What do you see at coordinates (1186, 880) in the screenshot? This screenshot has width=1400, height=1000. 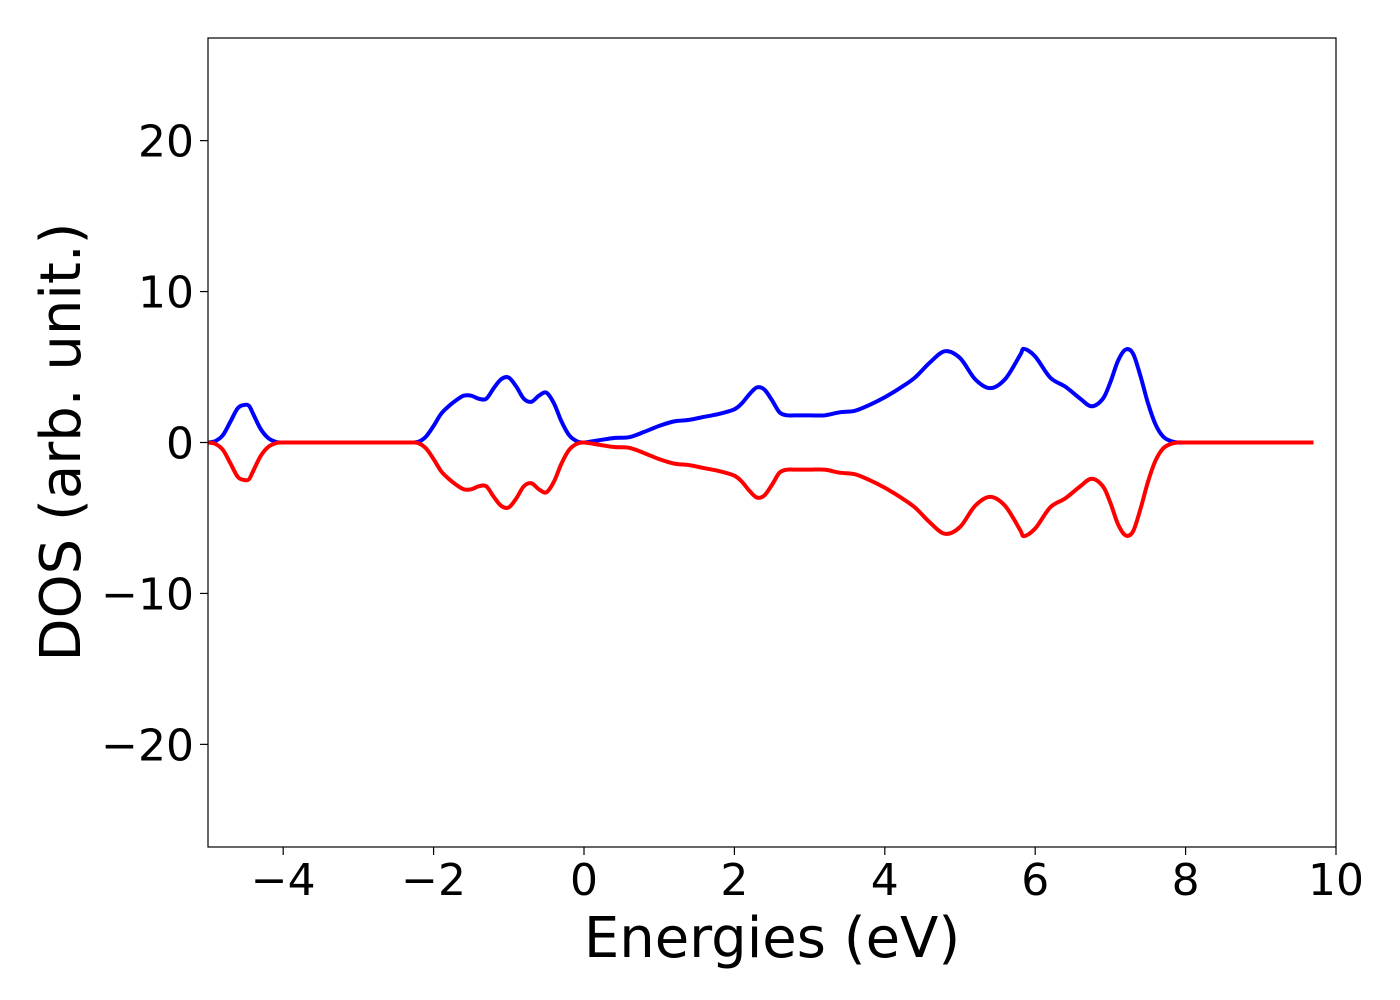 I see `x-tick-label: 8` at bounding box center [1186, 880].